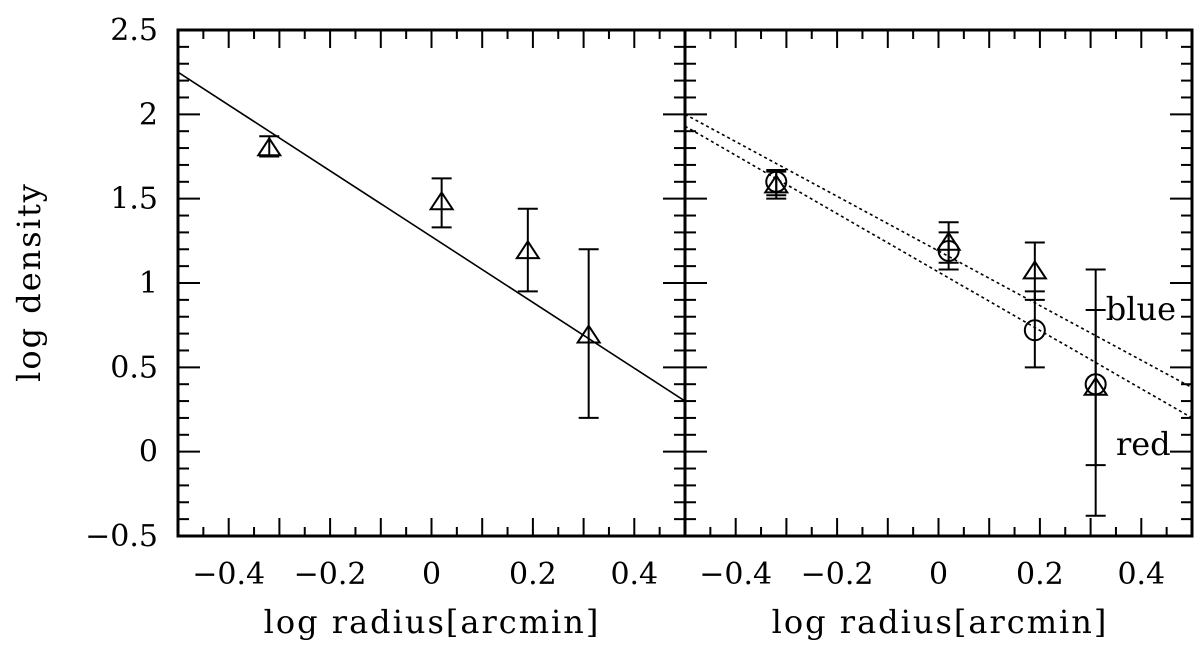  Describe the element at coordinates (228, 574) in the screenshot. I see `left-x-tick-label: −0.4` at that location.